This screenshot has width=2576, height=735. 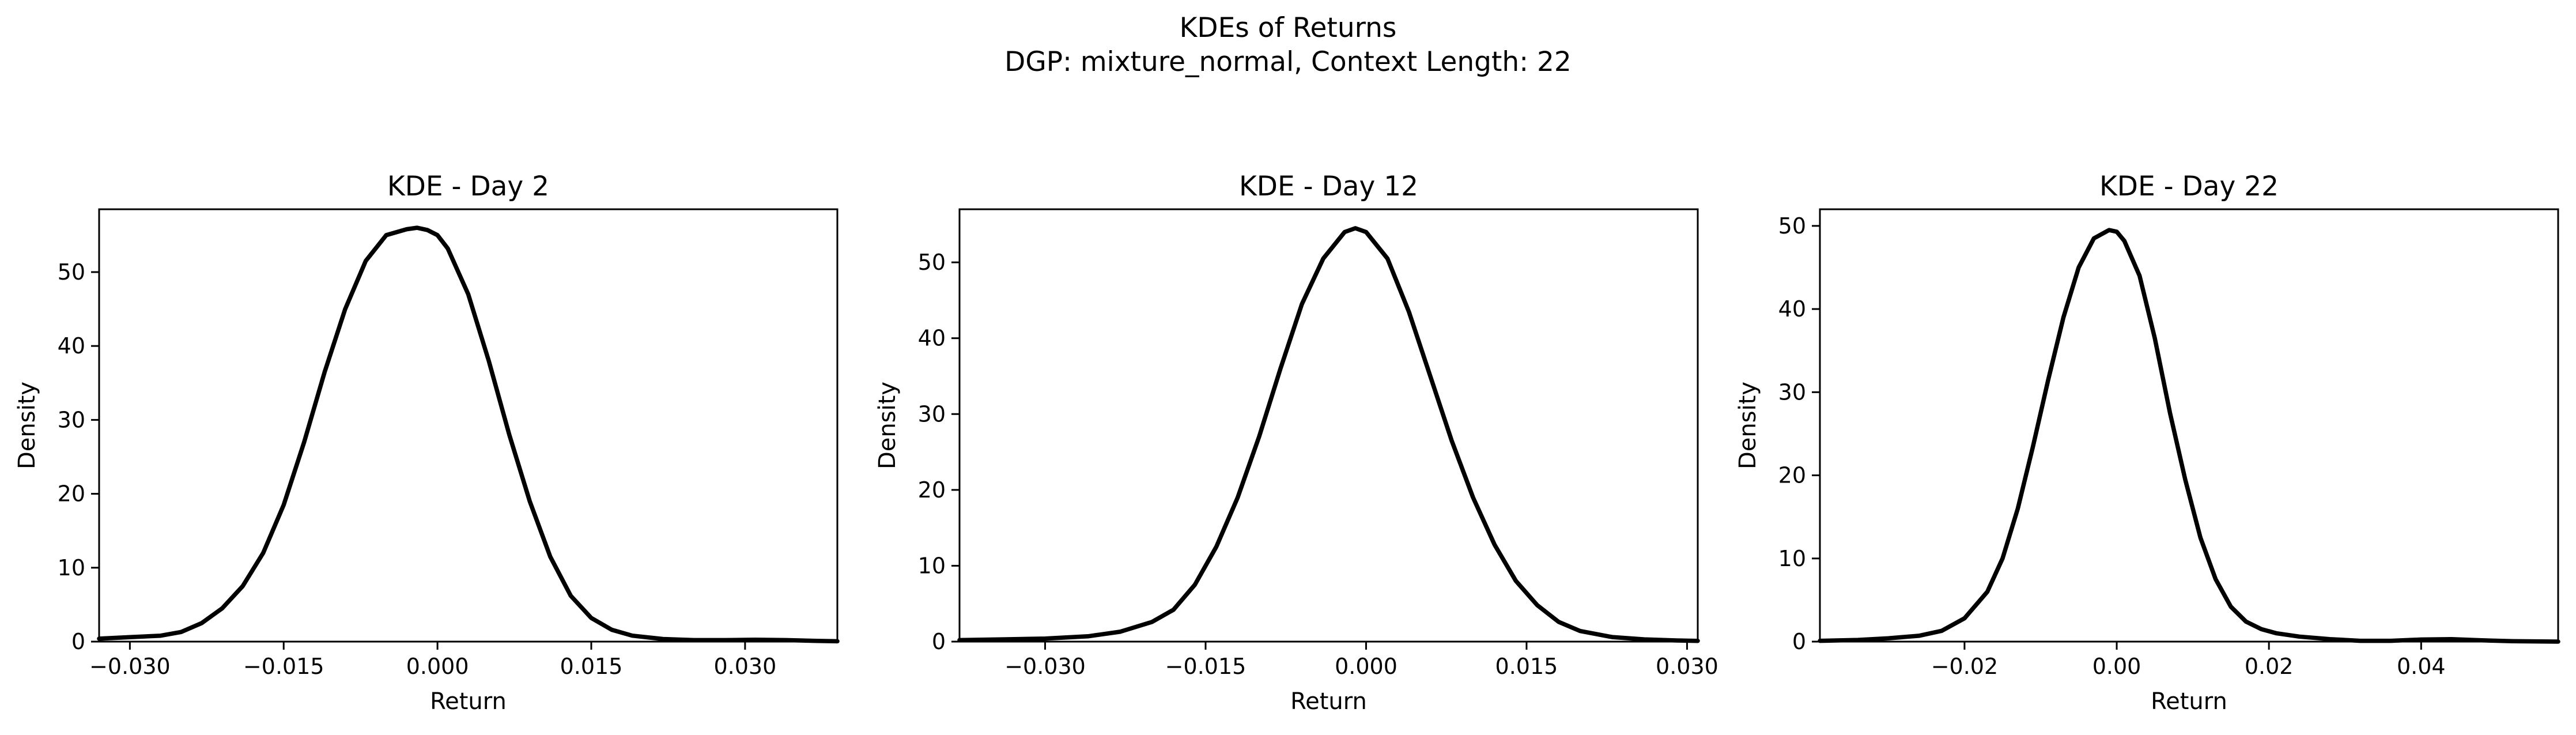 I want to click on x-tick-label: 0.00, so click(x=2116, y=666).